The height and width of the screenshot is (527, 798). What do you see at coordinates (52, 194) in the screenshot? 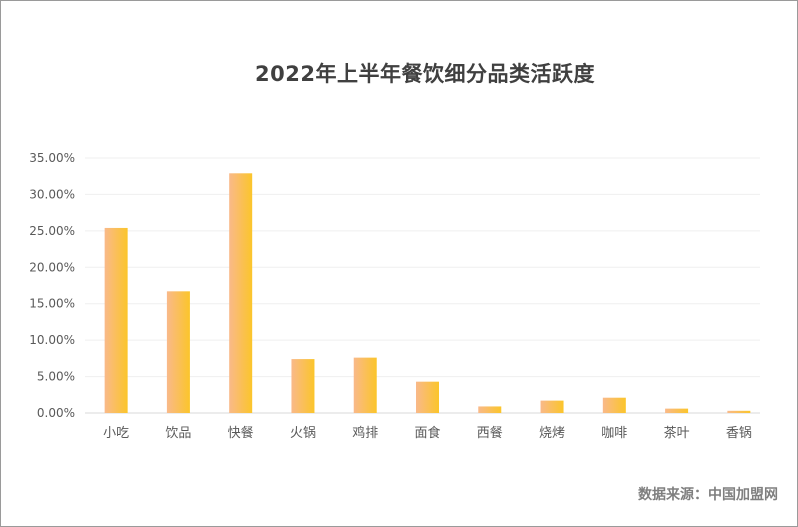
I see `y-tick-label: 30.00%` at bounding box center [52, 194].